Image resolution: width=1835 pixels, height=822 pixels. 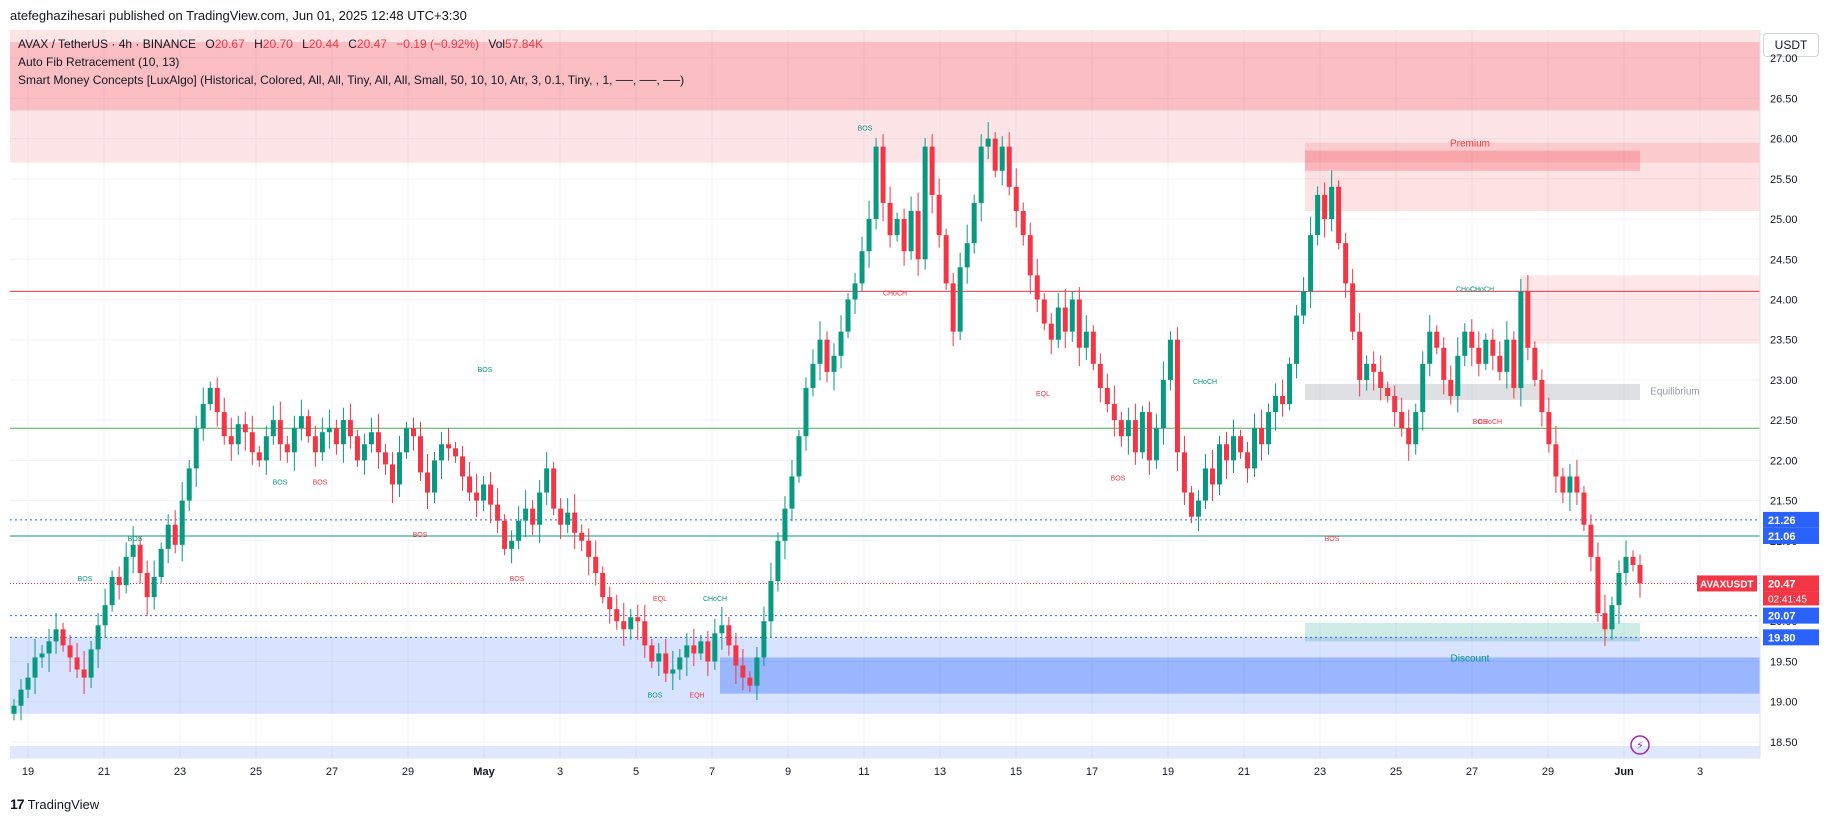 What do you see at coordinates (1784, 461) in the screenshot?
I see `price-tick-label: 22.00` at bounding box center [1784, 461].